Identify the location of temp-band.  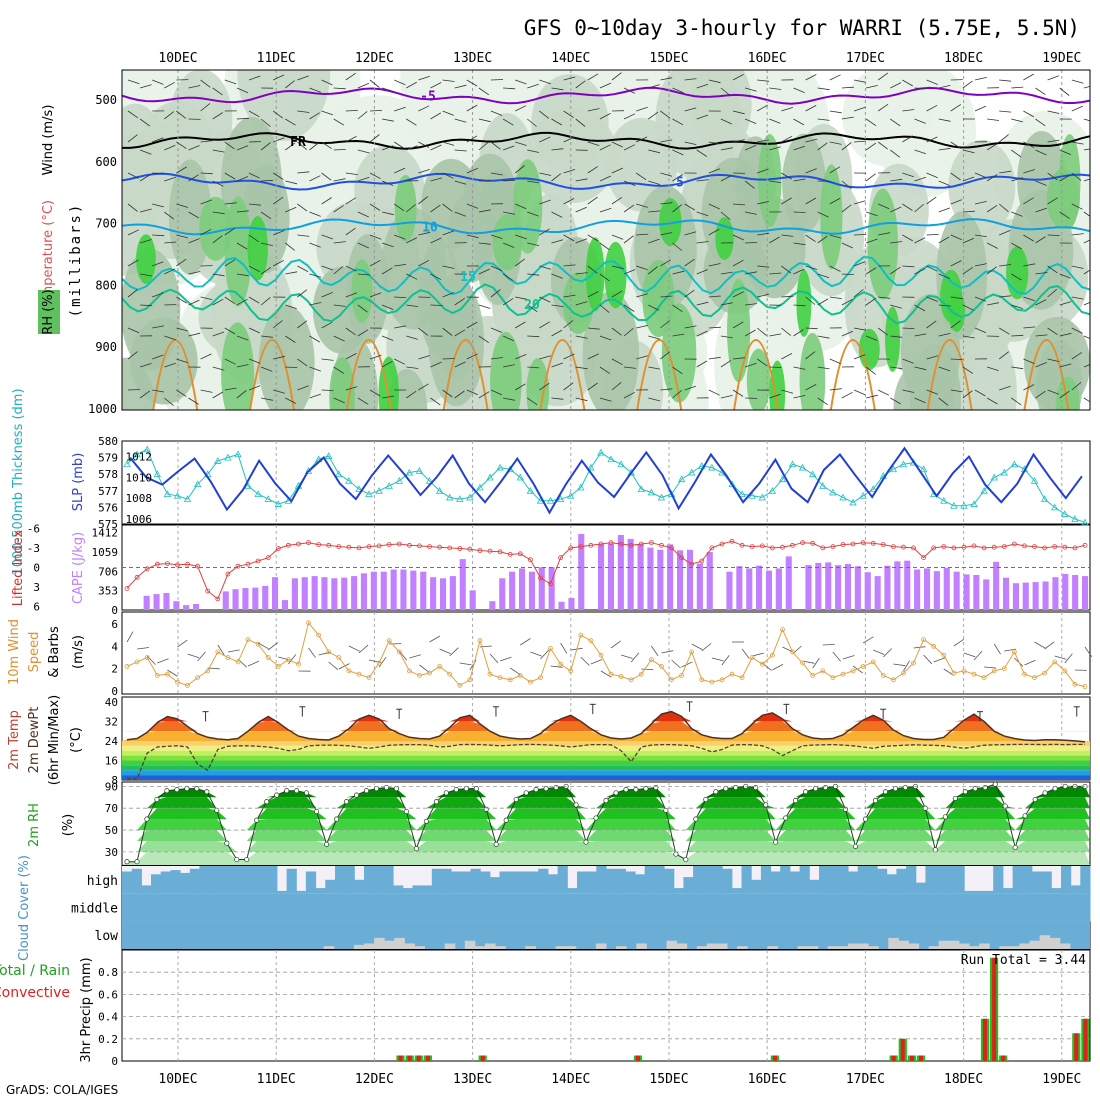
(606, 743).